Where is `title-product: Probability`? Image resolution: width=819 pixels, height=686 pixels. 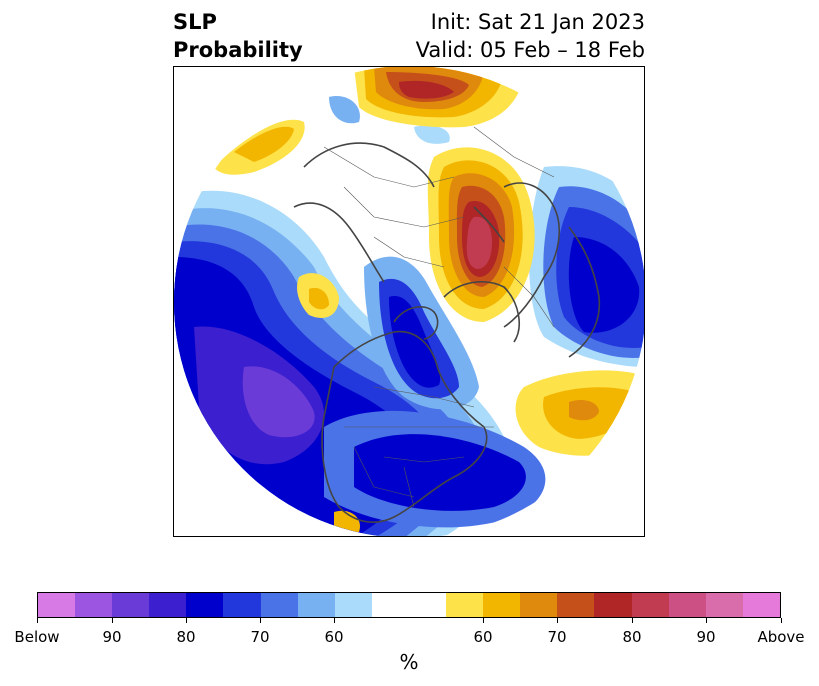 title-product: Probability is located at coordinates (238, 50).